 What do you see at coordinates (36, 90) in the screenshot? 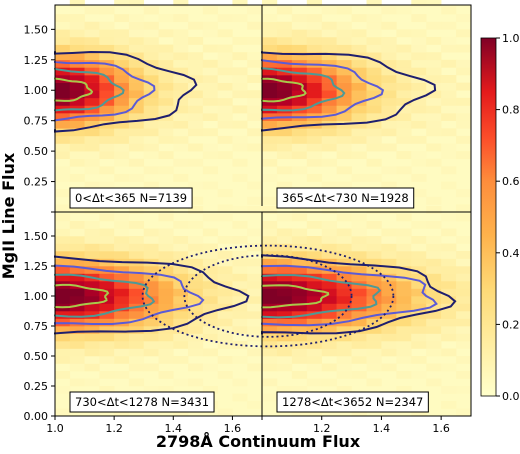
I see `y-tick-label: 1.00` at bounding box center [36, 90].